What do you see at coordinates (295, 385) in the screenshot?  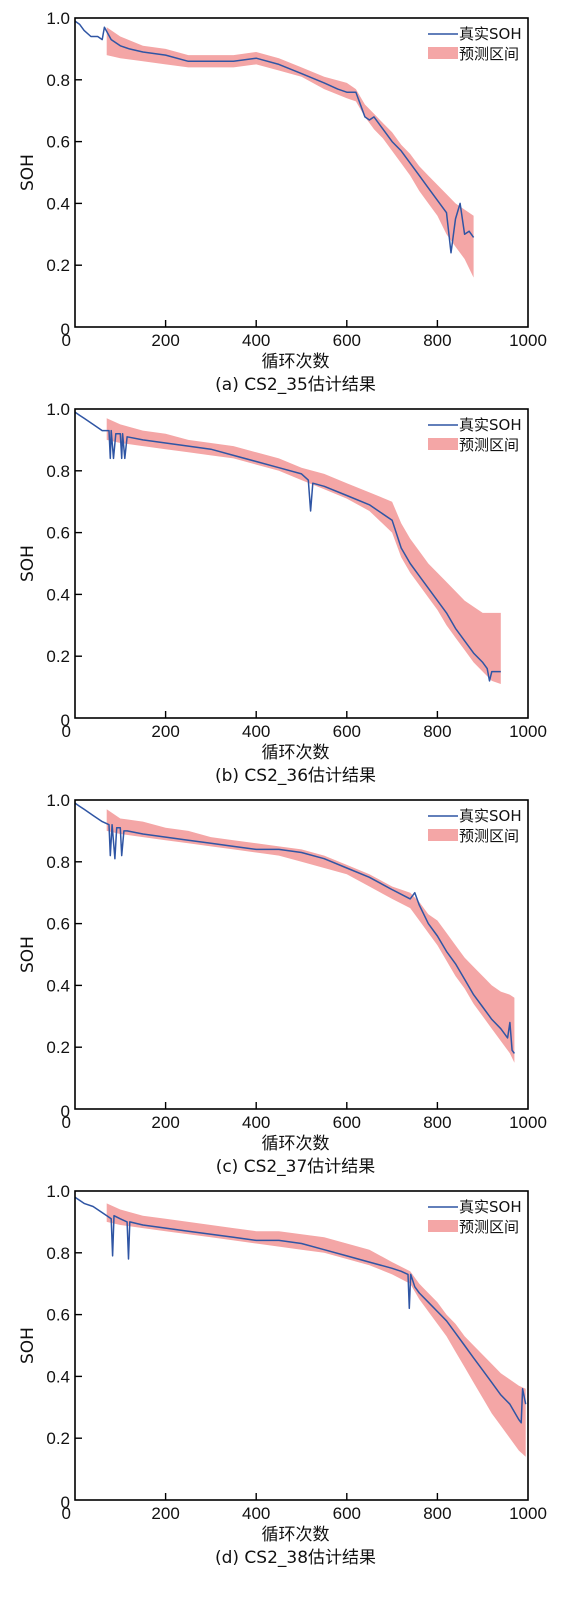 I see `panel-caption: (a) CS2_35估计结果` at bounding box center [295, 385].